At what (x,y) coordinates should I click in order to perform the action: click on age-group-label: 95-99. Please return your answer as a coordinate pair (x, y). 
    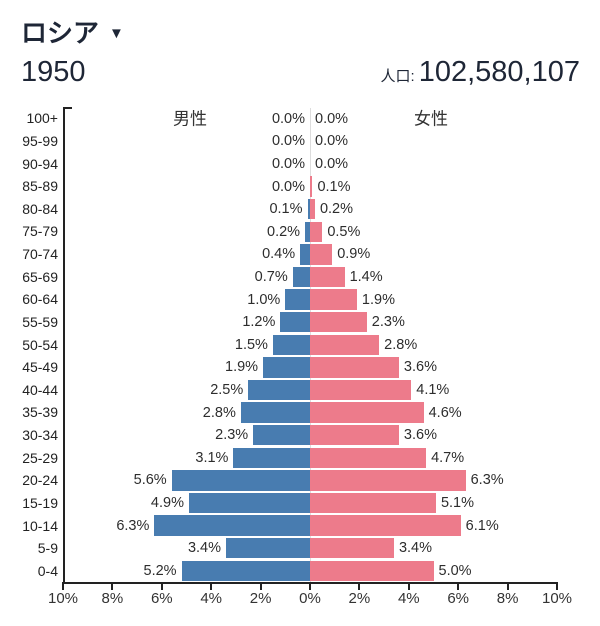
    Looking at the image, I should click on (40, 140).